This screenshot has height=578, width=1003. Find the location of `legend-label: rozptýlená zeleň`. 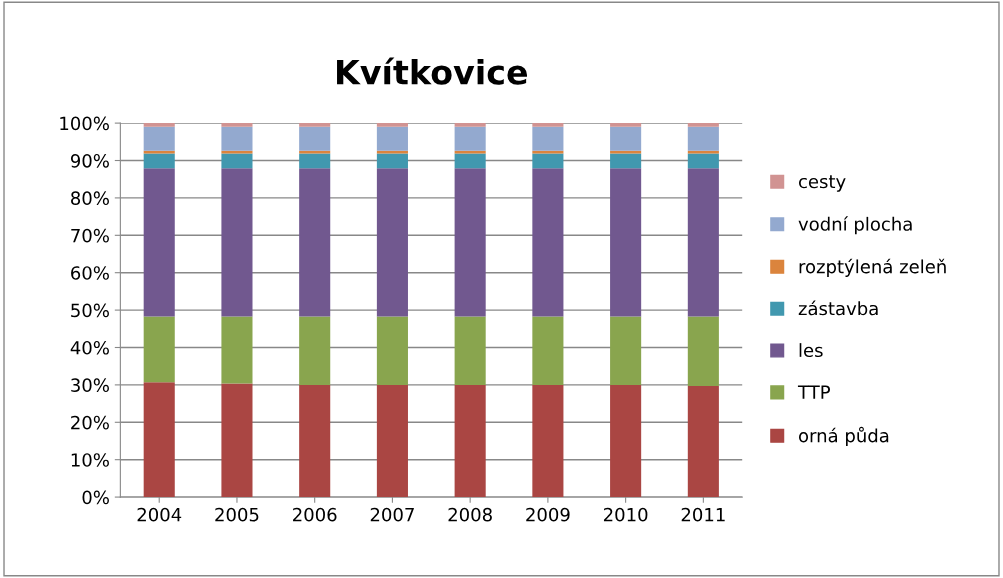

legend-label: rozptýlená zeleň is located at coordinates (872, 267).